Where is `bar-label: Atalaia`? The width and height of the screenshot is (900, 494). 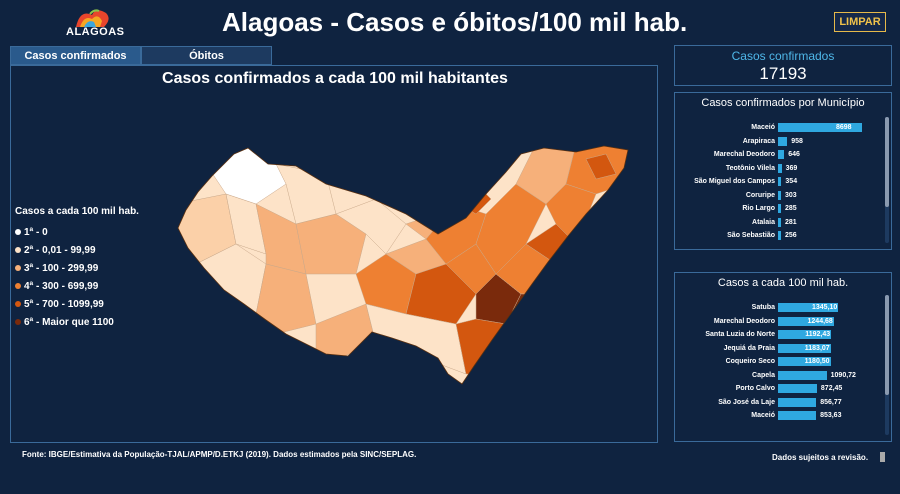 bar-label: Atalaia is located at coordinates (763, 222).